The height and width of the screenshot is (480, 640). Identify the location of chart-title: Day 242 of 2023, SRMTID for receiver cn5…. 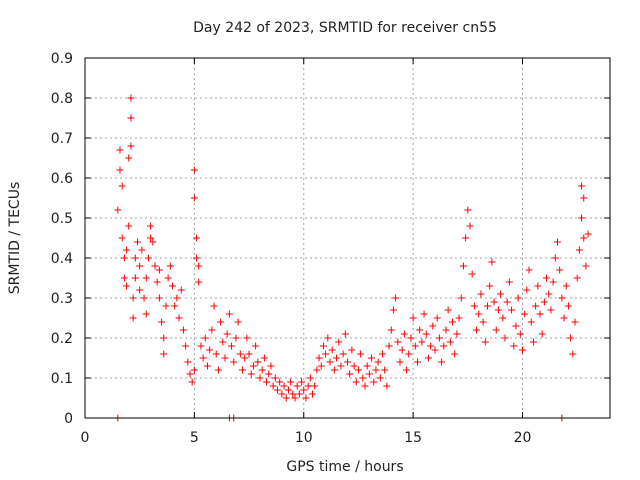
(345, 28).